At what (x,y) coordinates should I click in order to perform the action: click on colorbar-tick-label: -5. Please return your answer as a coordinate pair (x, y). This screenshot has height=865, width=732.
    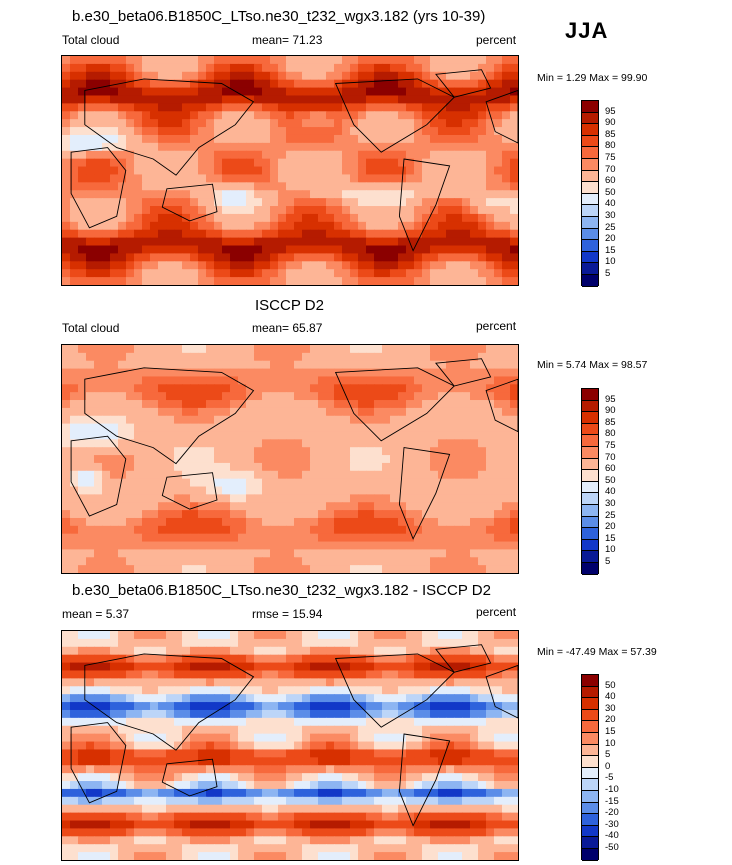
    Looking at the image, I should click on (609, 778).